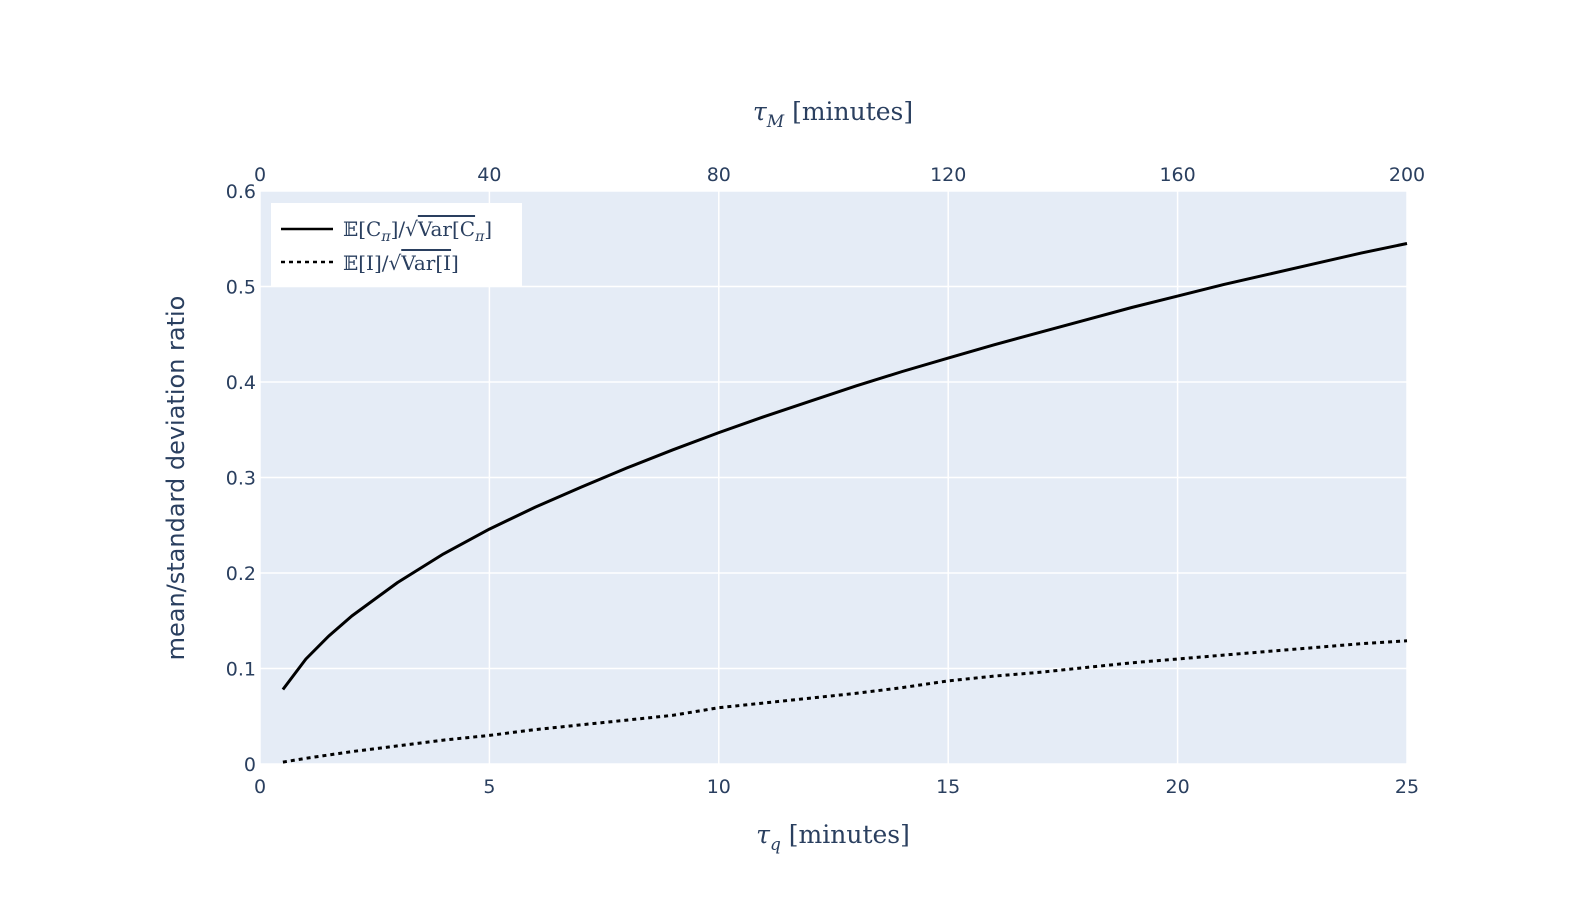 The height and width of the screenshot is (923, 1588). Describe the element at coordinates (948, 175) in the screenshot. I see `top-x-tick-label-3: 120` at that location.